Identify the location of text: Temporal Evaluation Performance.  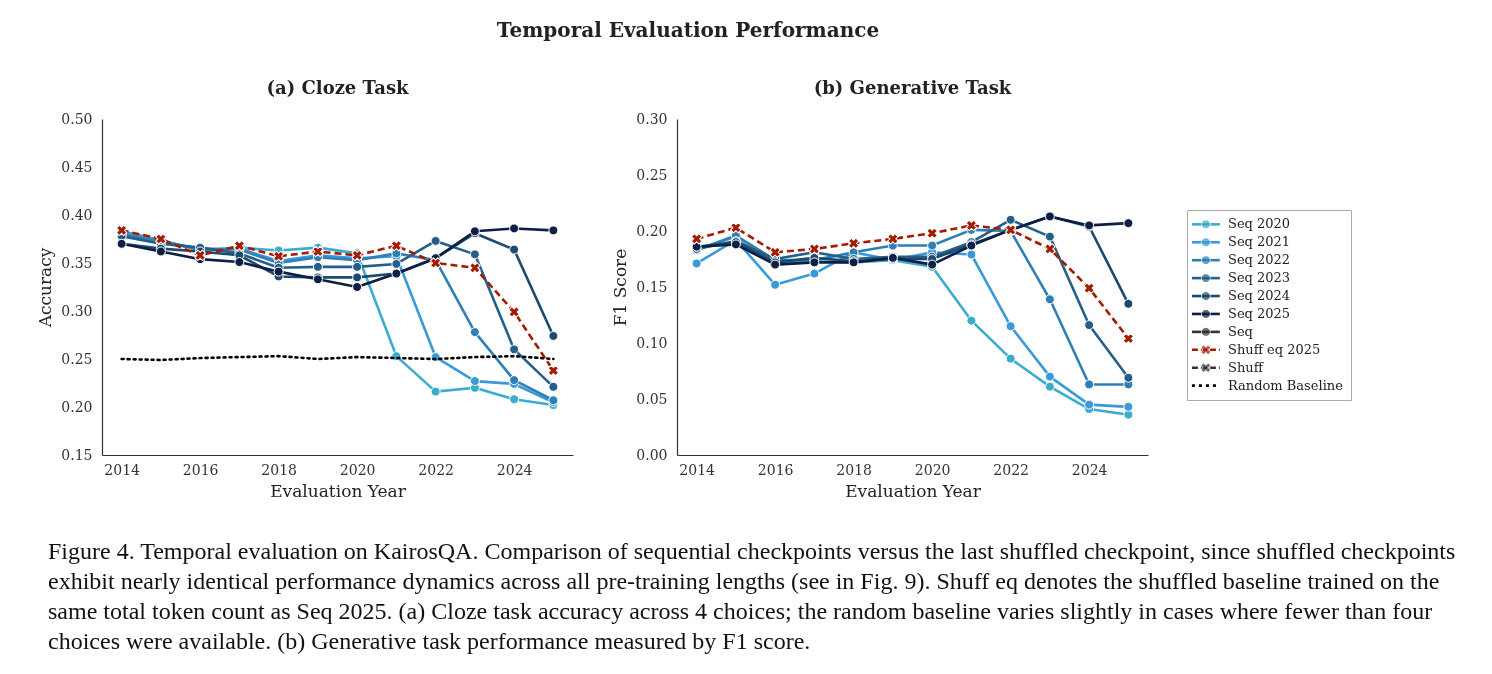
(688, 30).